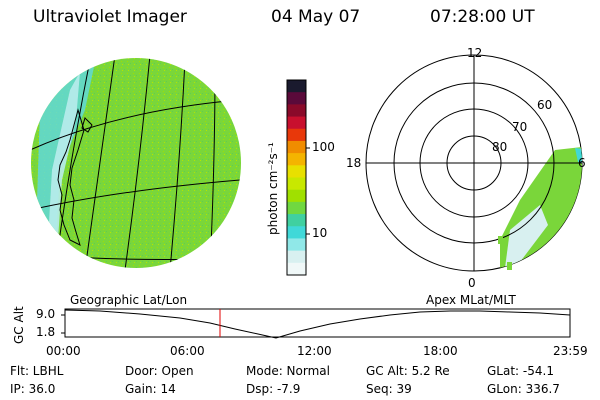 This screenshot has width=600, height=400. What do you see at coordinates (314, 351) in the screenshot?
I see `gc-alt-xtick-label: 12:00` at bounding box center [314, 351].